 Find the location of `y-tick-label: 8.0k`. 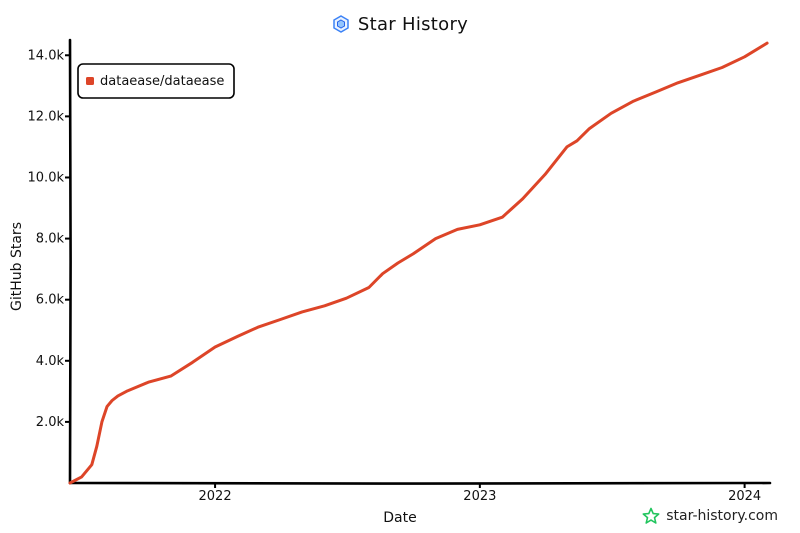

y-tick-label: 8.0k is located at coordinates (50, 239).